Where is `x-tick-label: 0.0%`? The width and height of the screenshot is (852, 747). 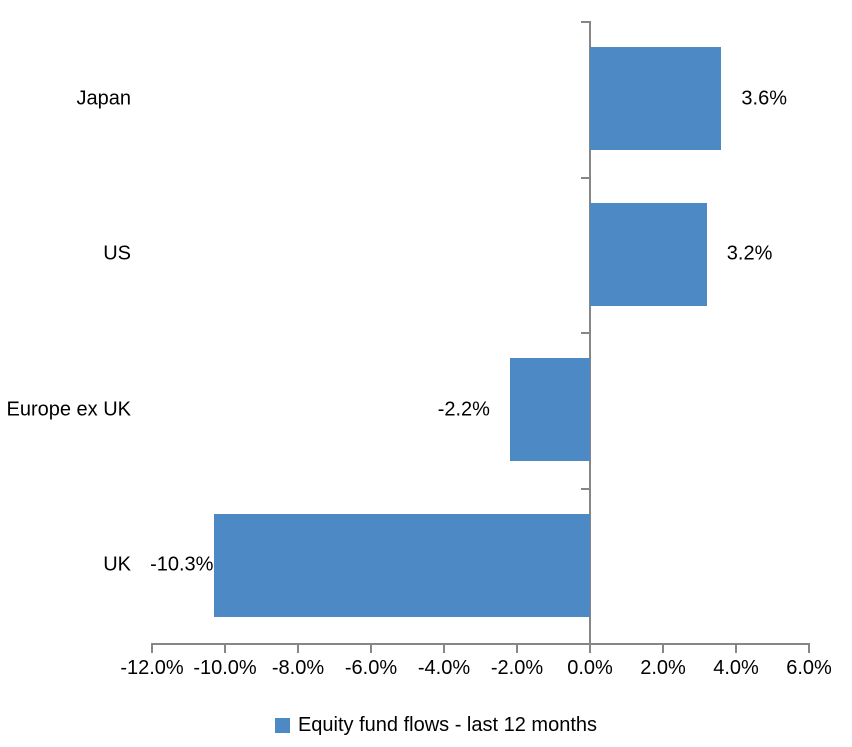 x-tick-label: 0.0% is located at coordinates (590, 668).